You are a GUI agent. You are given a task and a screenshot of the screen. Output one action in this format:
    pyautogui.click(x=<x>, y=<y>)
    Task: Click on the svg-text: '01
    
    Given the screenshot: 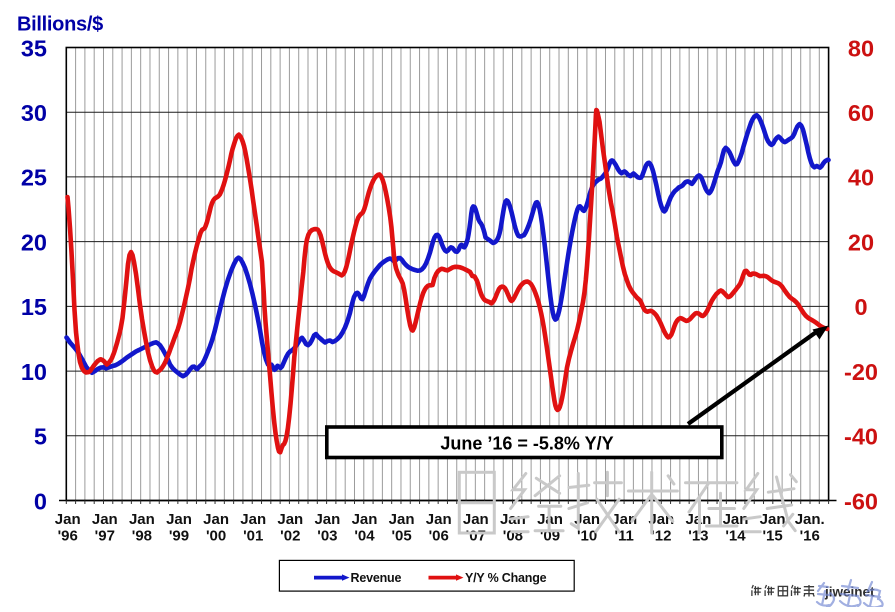 What is the action you would take?
    pyautogui.click(x=253, y=536)
    